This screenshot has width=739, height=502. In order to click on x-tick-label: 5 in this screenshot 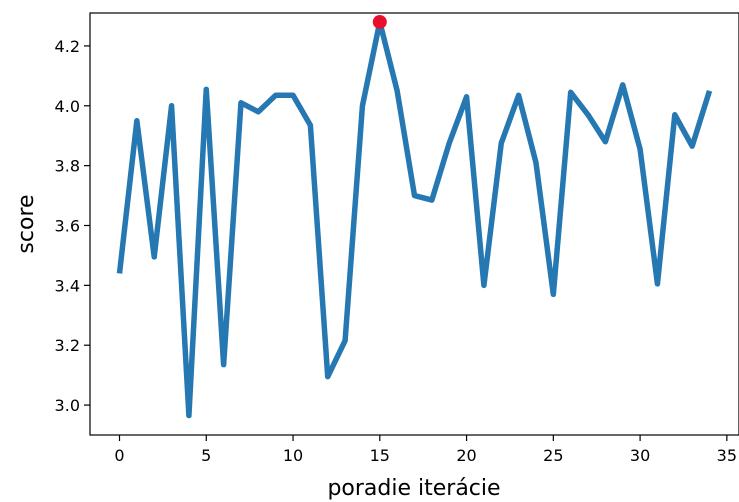, I will do `click(206, 455)`.